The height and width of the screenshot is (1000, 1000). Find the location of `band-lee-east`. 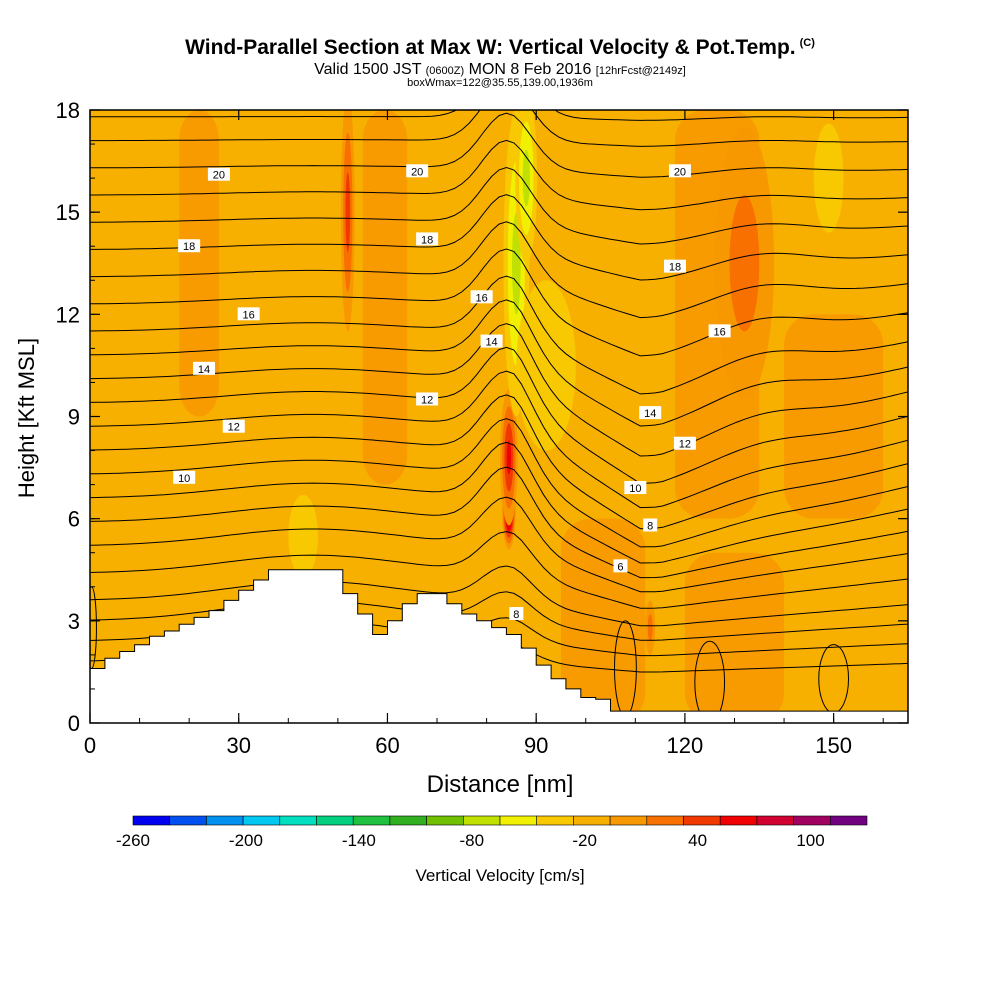

band-lee-east is located at coordinates (734, 637).